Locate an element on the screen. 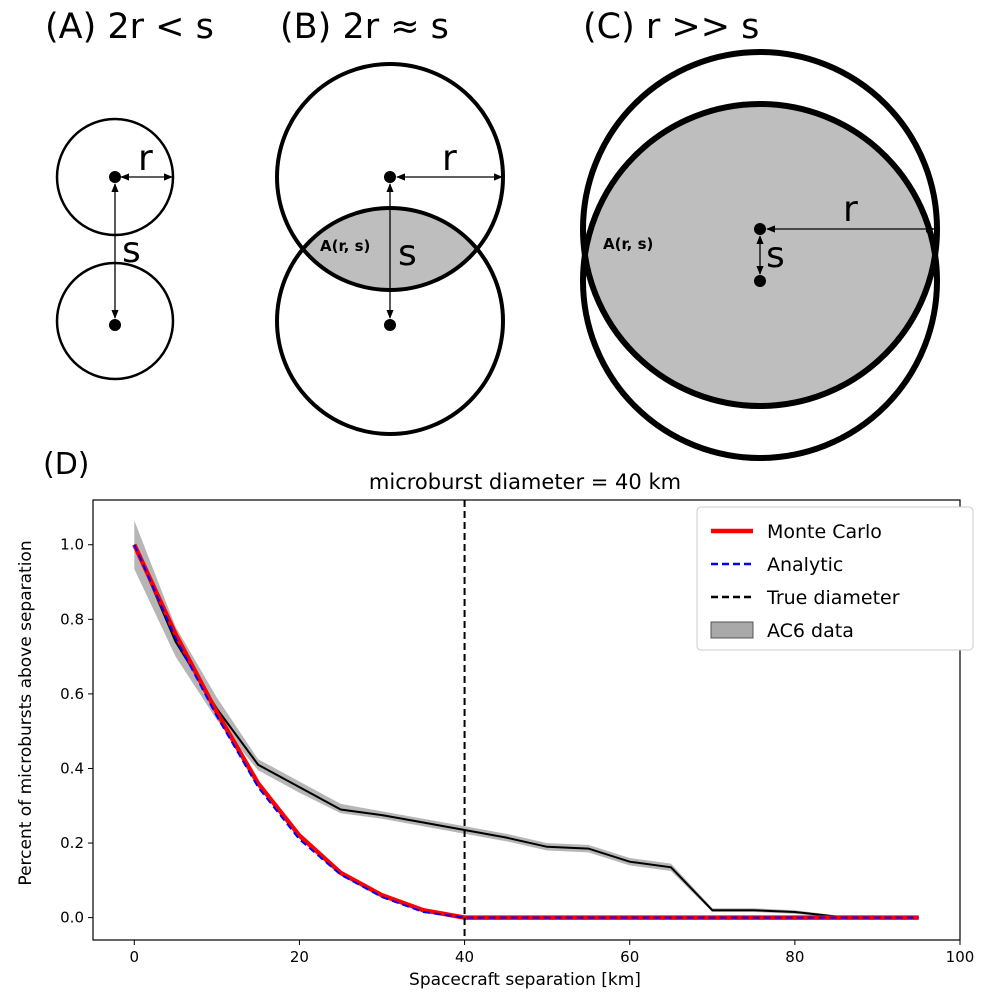 This screenshot has width=998, height=998. x-axis-label: Spacecraft separation [km] is located at coordinates (525, 980).